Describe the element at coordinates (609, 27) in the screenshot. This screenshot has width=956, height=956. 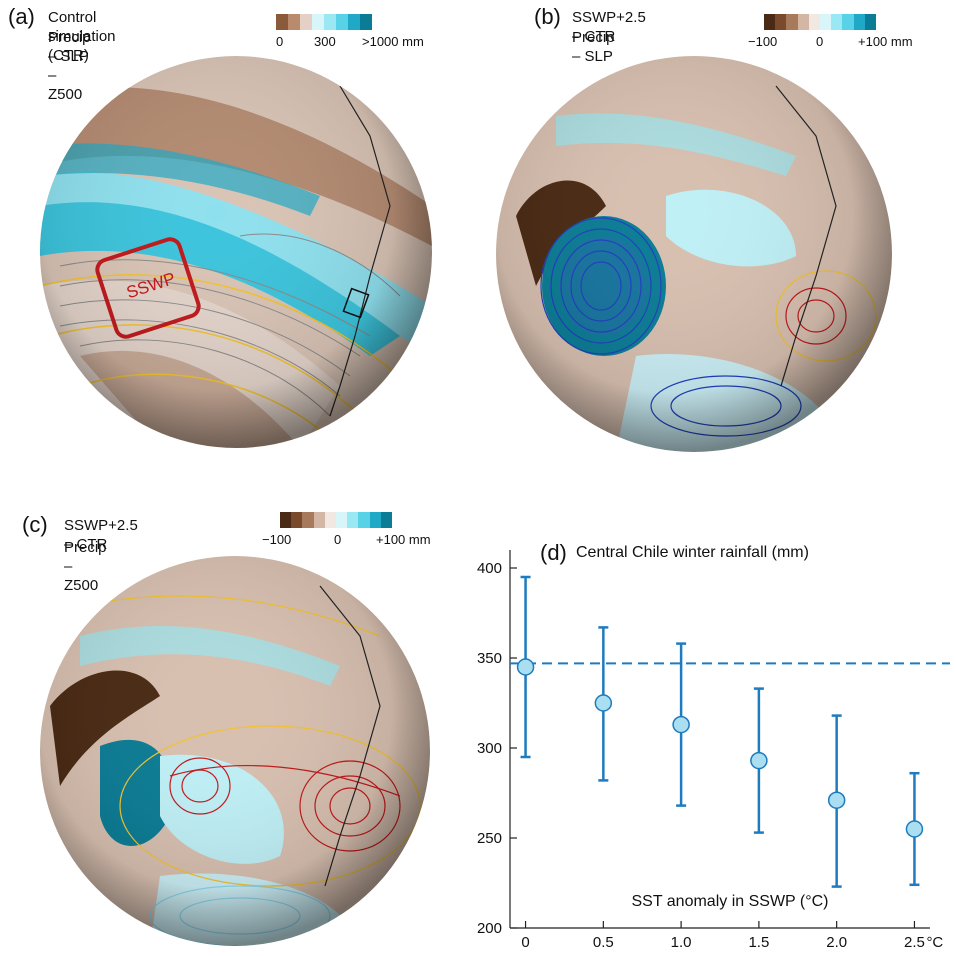
I see `panel-b-title-line1: SSWP+2.5 – CTR` at that location.